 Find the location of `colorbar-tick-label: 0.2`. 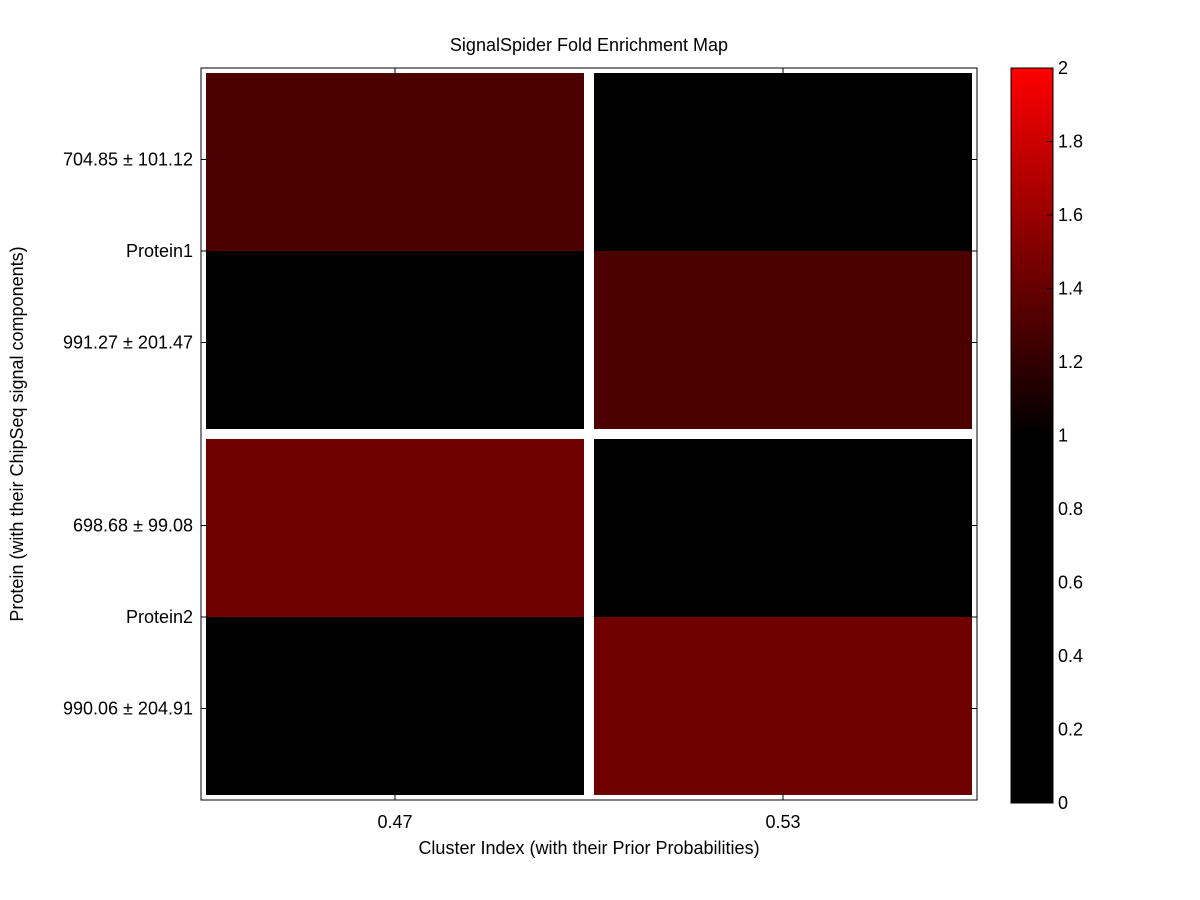

colorbar-tick-label: 0.2 is located at coordinates (1070, 730).